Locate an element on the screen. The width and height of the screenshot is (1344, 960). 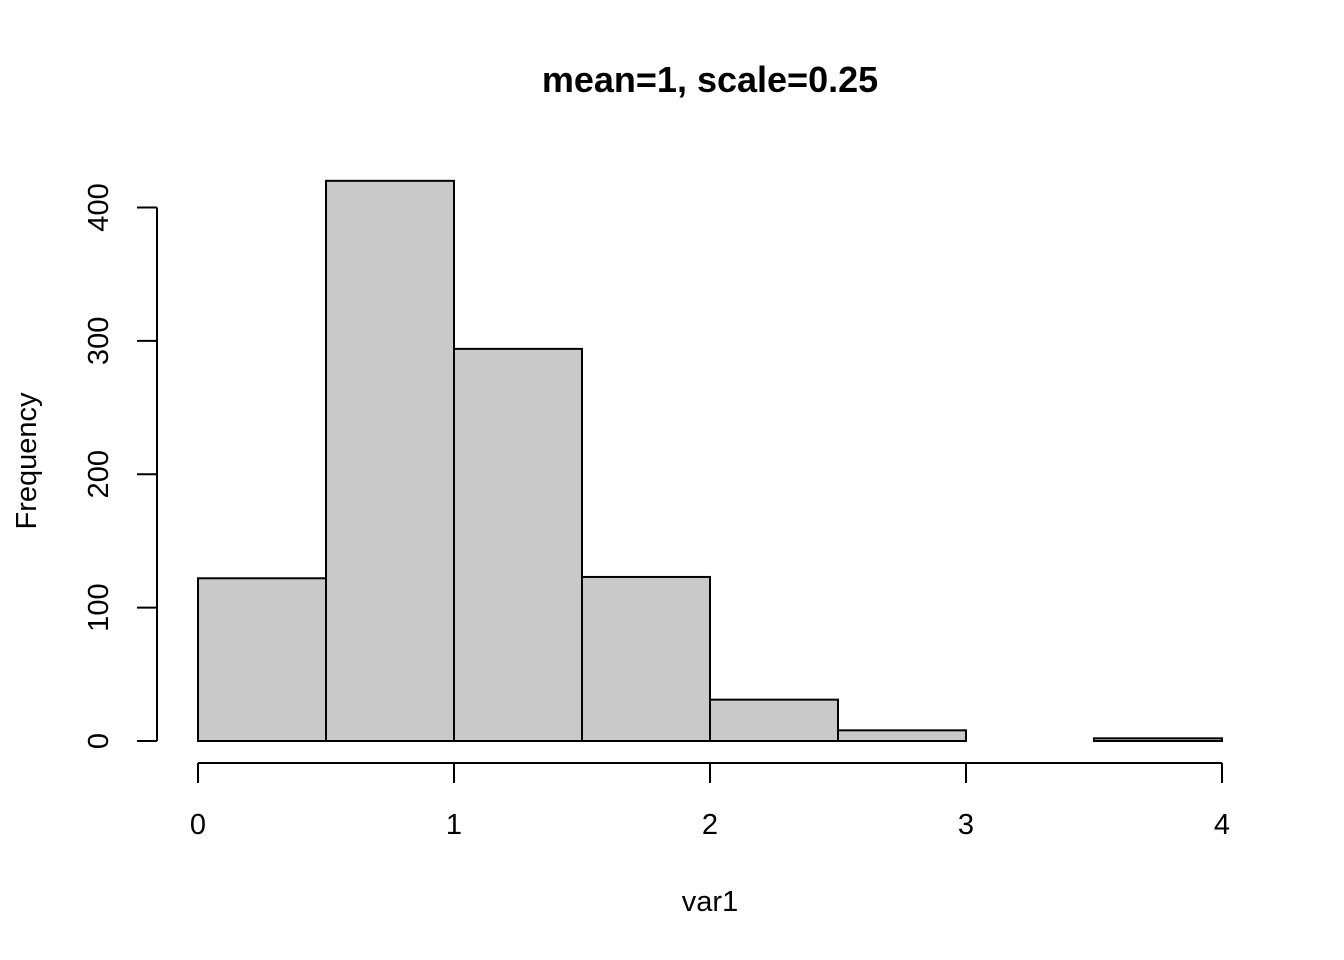
x-tick-label: 1 is located at coordinates (454, 825).